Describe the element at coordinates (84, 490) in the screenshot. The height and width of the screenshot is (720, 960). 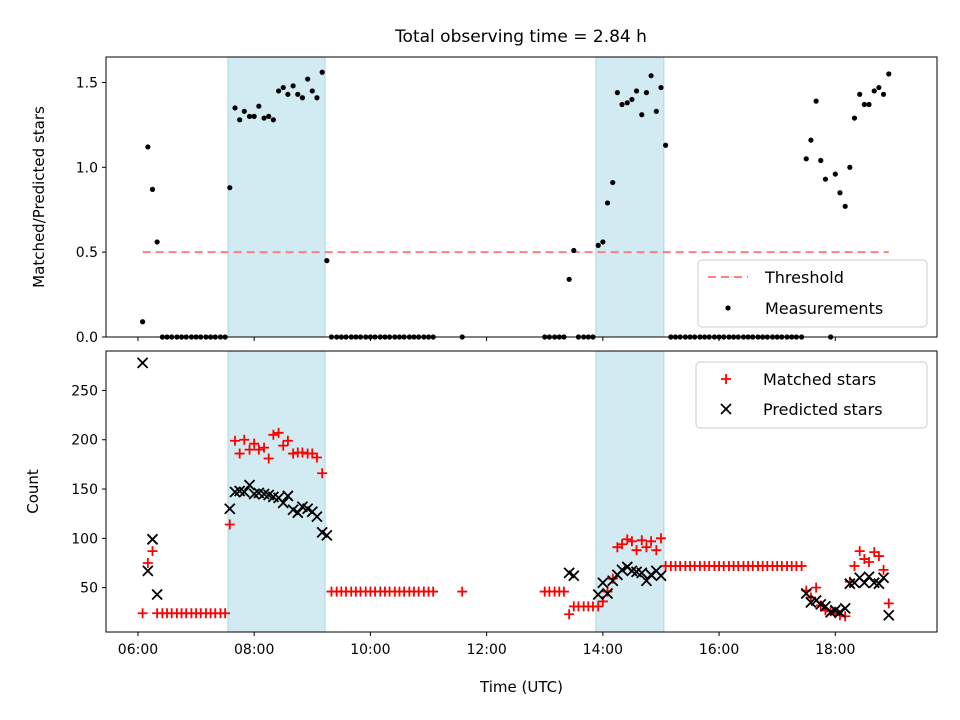
I see `y-tick-label: 150` at that location.